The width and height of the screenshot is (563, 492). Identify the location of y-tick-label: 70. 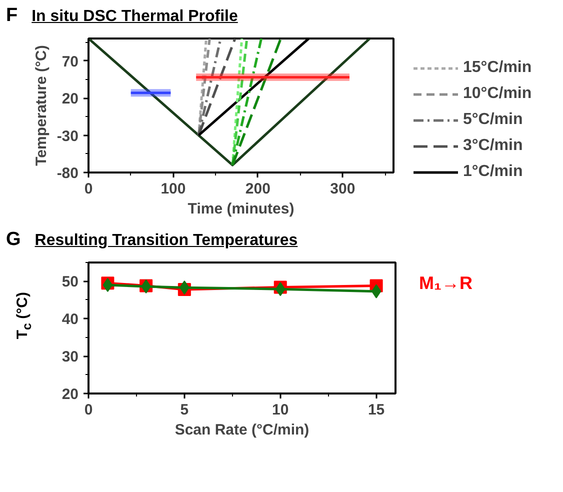
(70, 61).